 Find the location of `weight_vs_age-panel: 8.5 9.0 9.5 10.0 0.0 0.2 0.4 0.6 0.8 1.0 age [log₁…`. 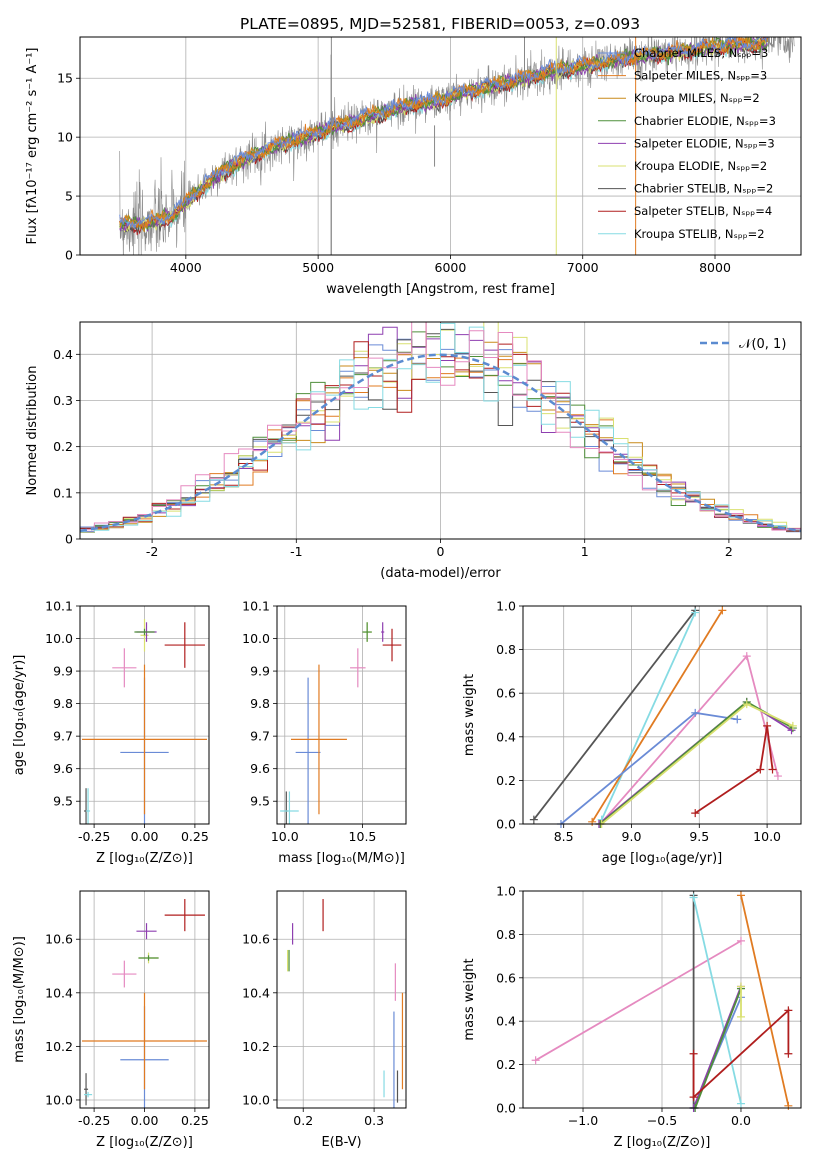

weight_vs_age-panel: 8.5 9.0 9.5 10.0 0.0 0.2 0.4 0.6 0.8 1.0 age [log₁… is located at coordinates (632, 732).